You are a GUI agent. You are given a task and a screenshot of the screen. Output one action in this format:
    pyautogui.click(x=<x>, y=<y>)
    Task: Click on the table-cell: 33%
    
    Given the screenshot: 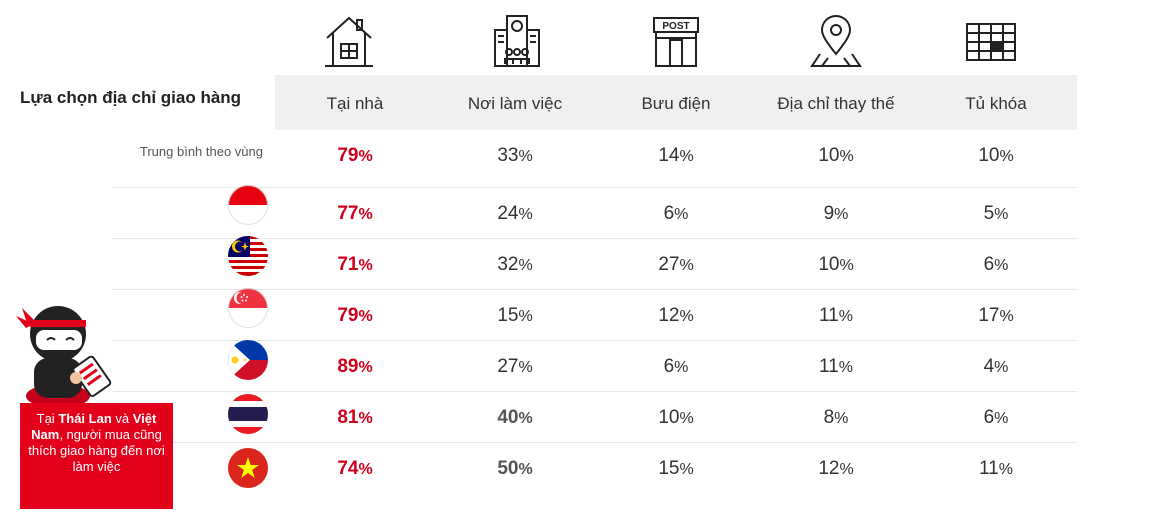 What is the action you would take?
    pyautogui.click(x=515, y=156)
    